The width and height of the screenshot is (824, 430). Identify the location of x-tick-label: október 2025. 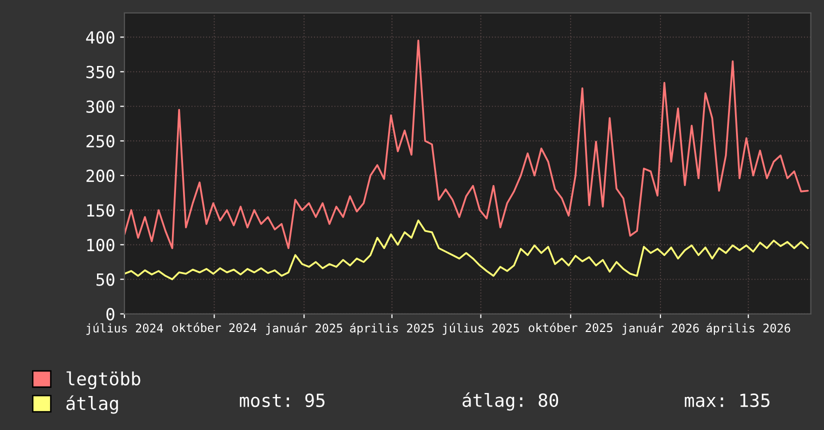
(570, 327).